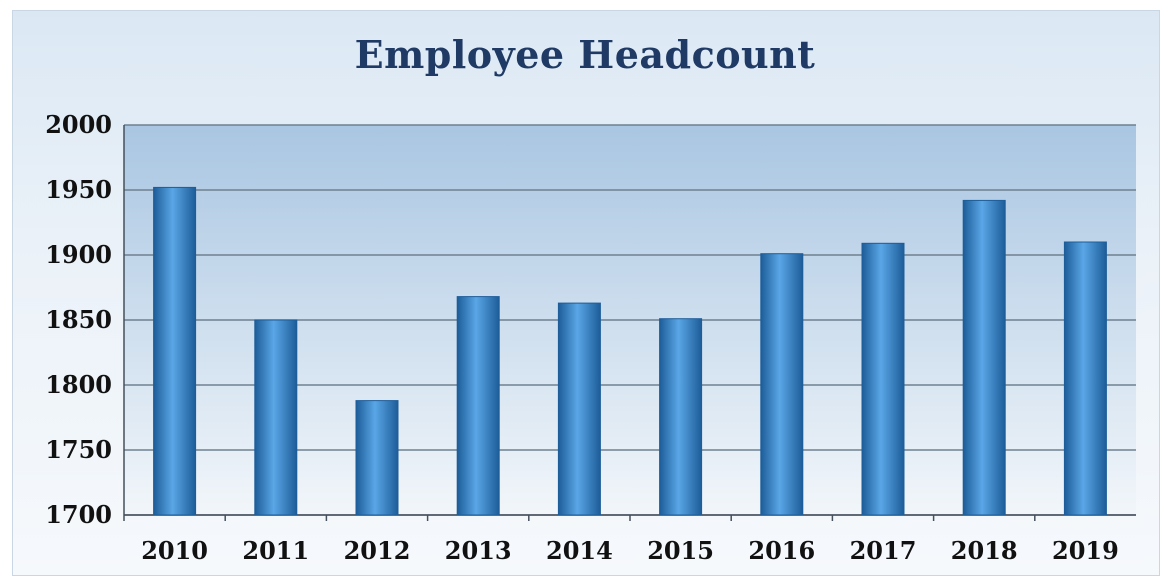 This screenshot has height=585, width=1170. I want to click on bar-2019, so click(1085, 378).